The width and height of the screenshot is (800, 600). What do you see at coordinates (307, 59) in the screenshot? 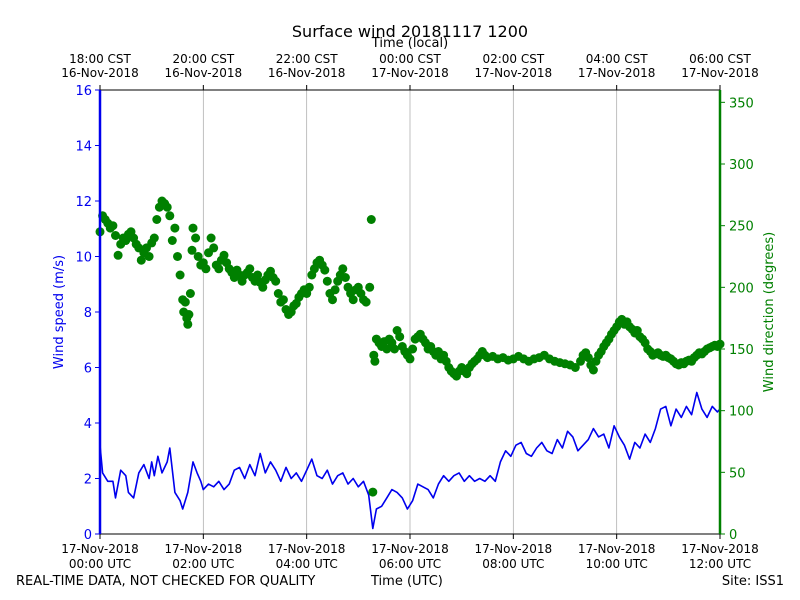
I see `top-tick-time: 22:00 CST` at bounding box center [307, 59].